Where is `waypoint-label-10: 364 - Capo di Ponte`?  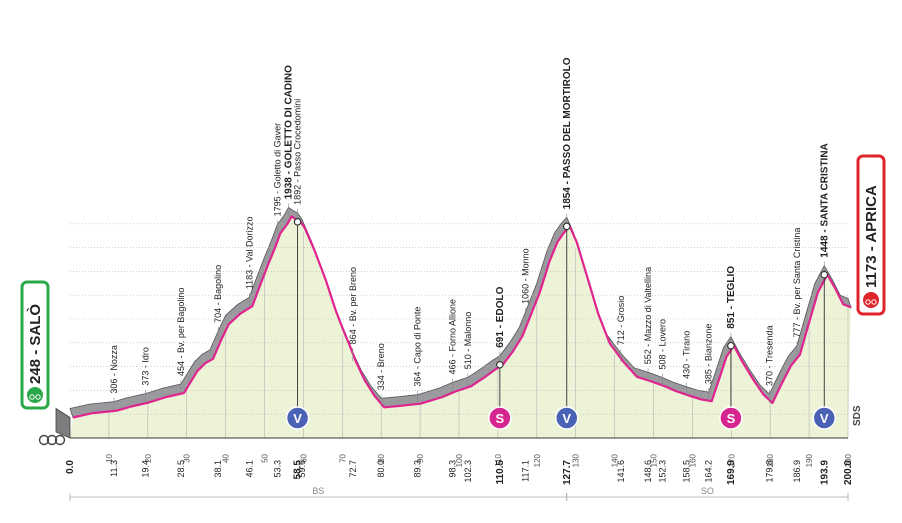 waypoint-label-10: 364 - Capo di Ponte is located at coordinates (417, 347).